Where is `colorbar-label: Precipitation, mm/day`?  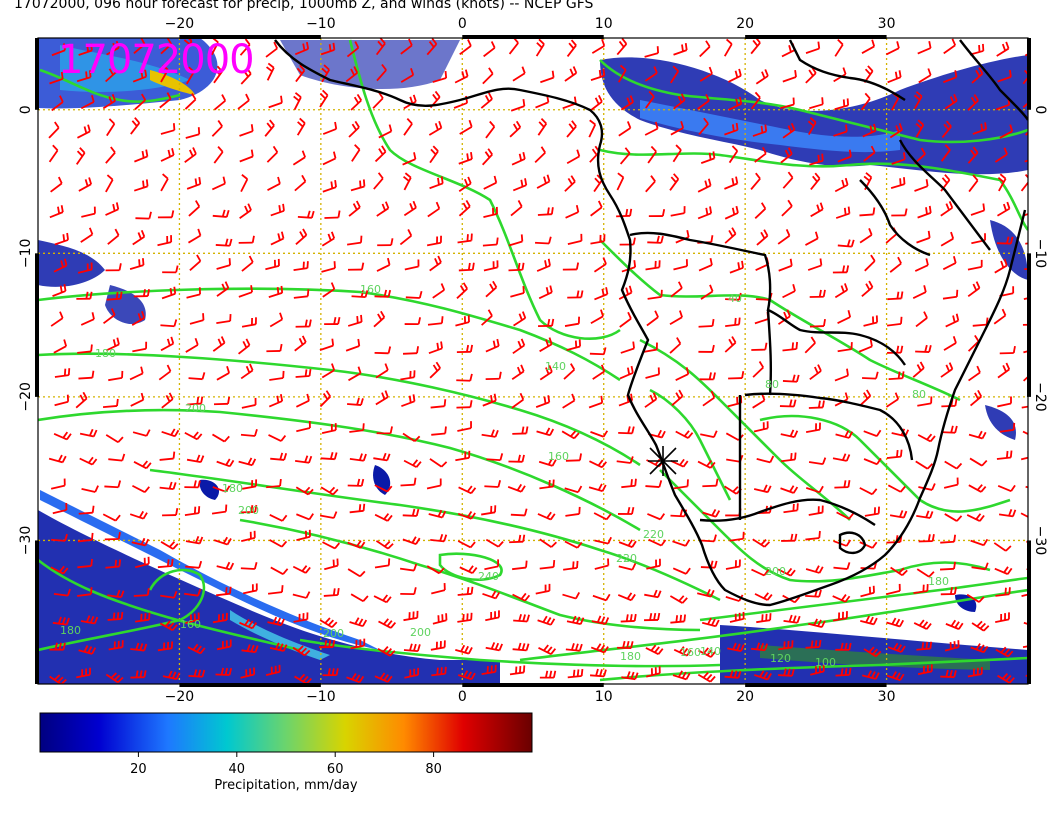 colorbar-label: Precipitation, mm/day is located at coordinates (285, 785).